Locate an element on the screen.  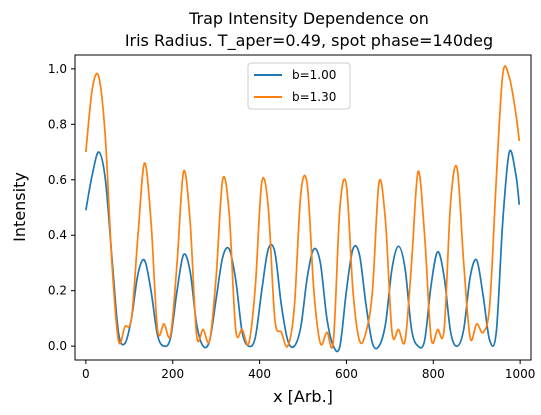
legend-label-b130: b=1.30 is located at coordinates (314, 97).